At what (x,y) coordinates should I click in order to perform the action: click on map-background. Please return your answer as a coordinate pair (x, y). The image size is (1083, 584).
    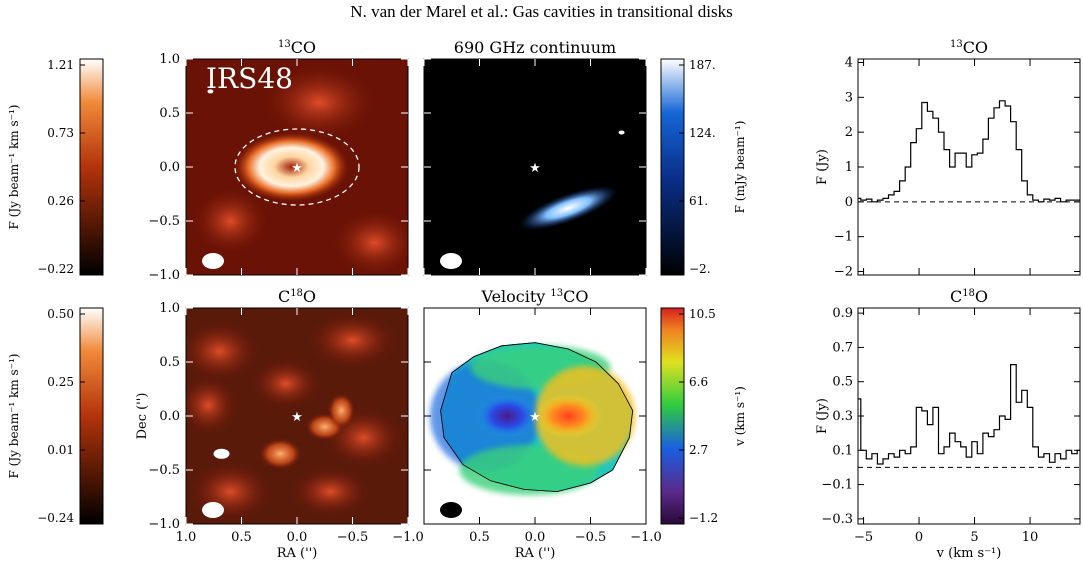
    Looking at the image, I should click on (535, 167).